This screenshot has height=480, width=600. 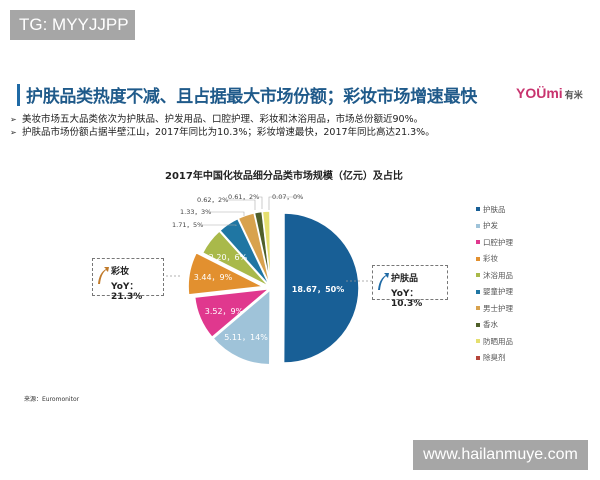 What do you see at coordinates (490, 325) in the screenshot?
I see `legend-label: 香水` at bounding box center [490, 325].